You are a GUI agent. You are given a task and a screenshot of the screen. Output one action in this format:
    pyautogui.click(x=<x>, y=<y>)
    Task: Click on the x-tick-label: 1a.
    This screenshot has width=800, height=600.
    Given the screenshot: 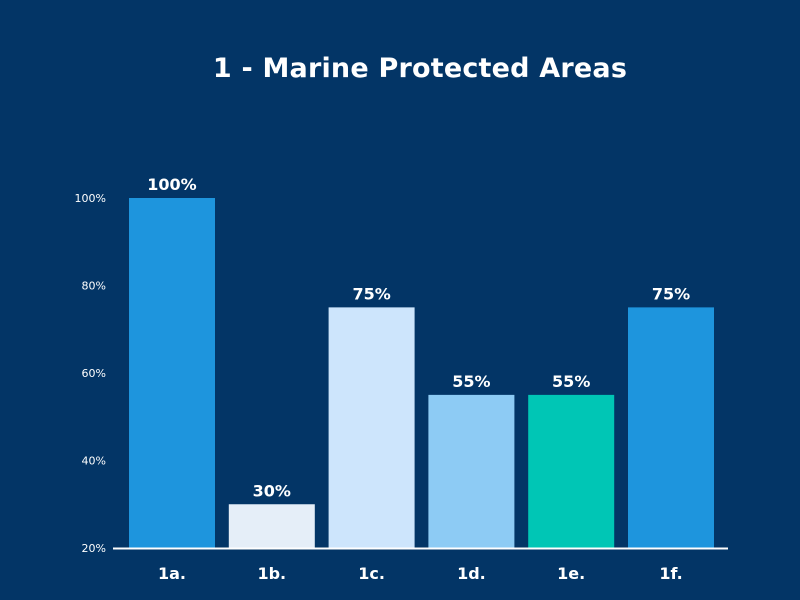 What is the action you would take?
    pyautogui.click(x=172, y=573)
    